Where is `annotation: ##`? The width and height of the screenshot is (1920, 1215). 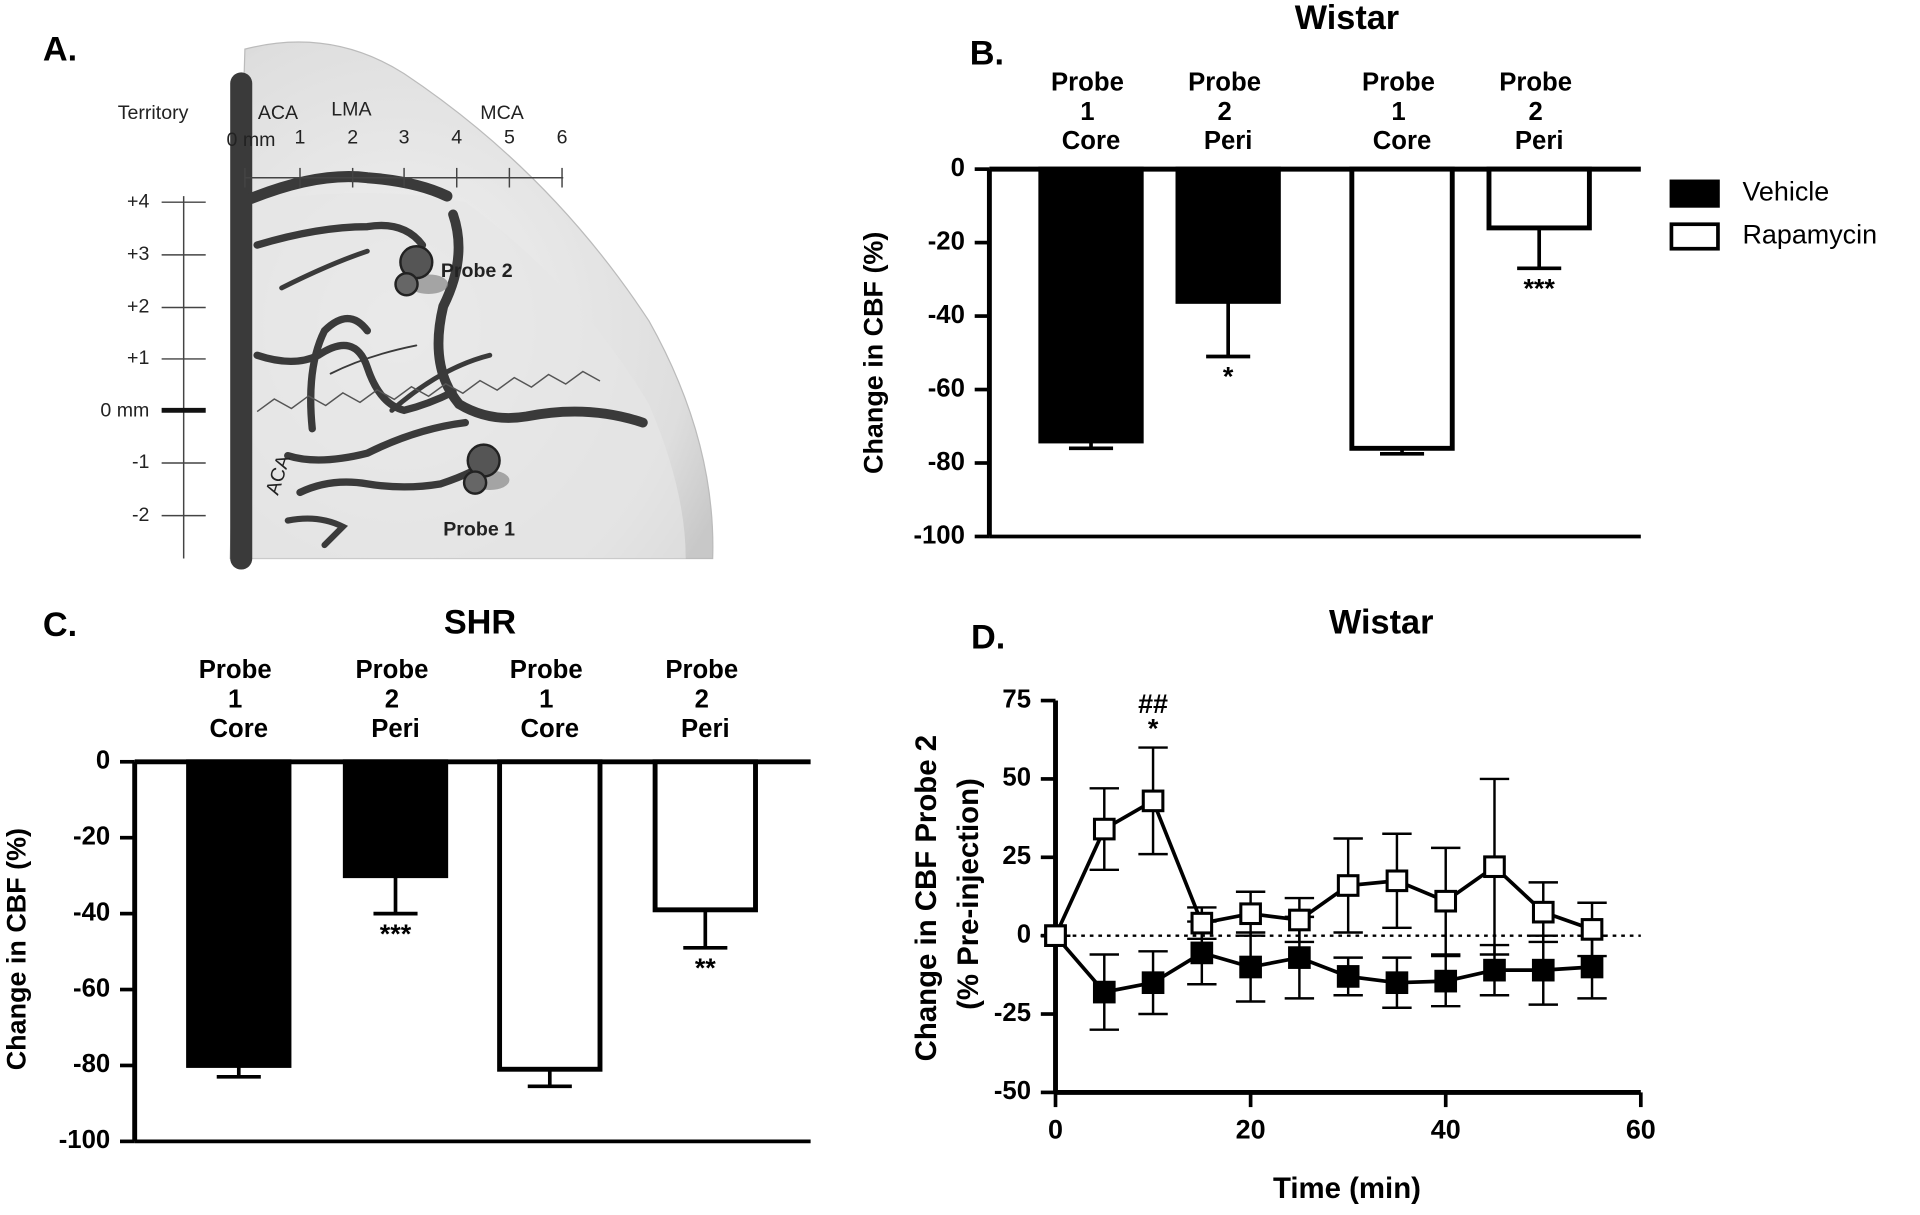
annotation: ## is located at coordinates (1153, 704).